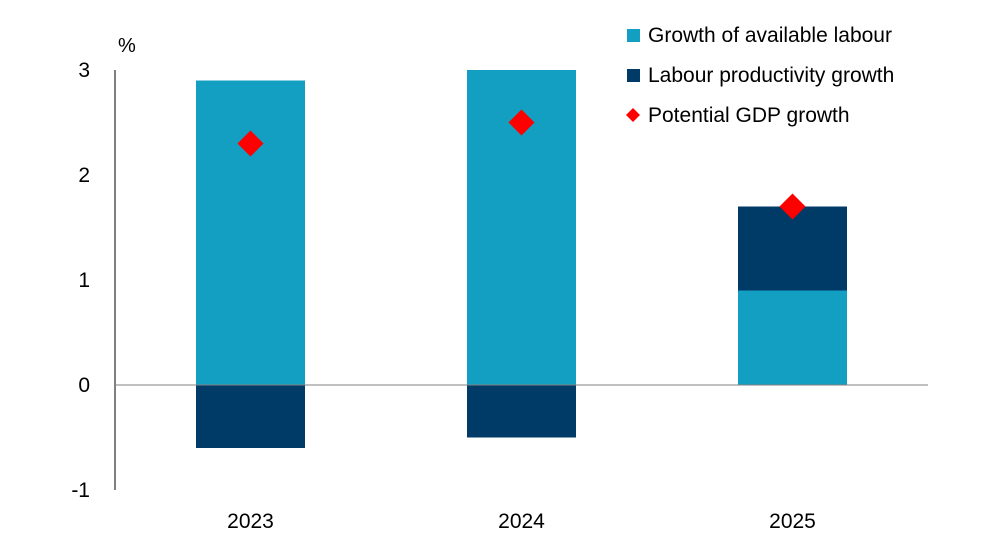  I want to click on legend-swatch-available-labour, so click(633, 35).